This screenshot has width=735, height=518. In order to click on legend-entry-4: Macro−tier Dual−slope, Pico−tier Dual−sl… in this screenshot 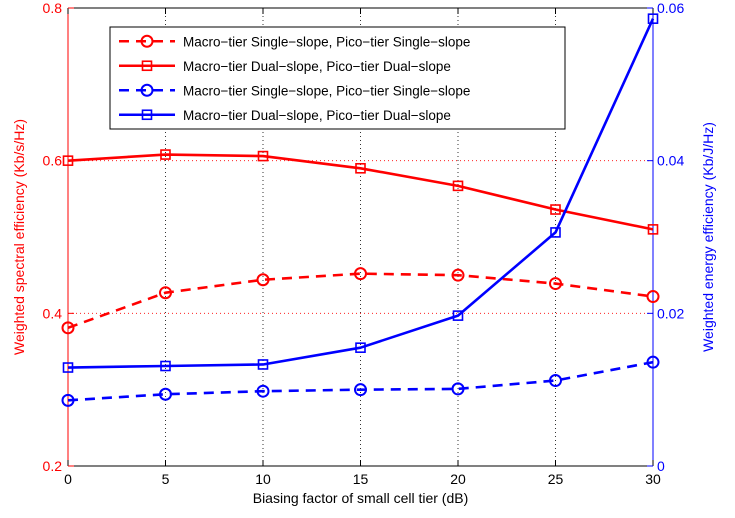, I will do `click(285, 115)`.